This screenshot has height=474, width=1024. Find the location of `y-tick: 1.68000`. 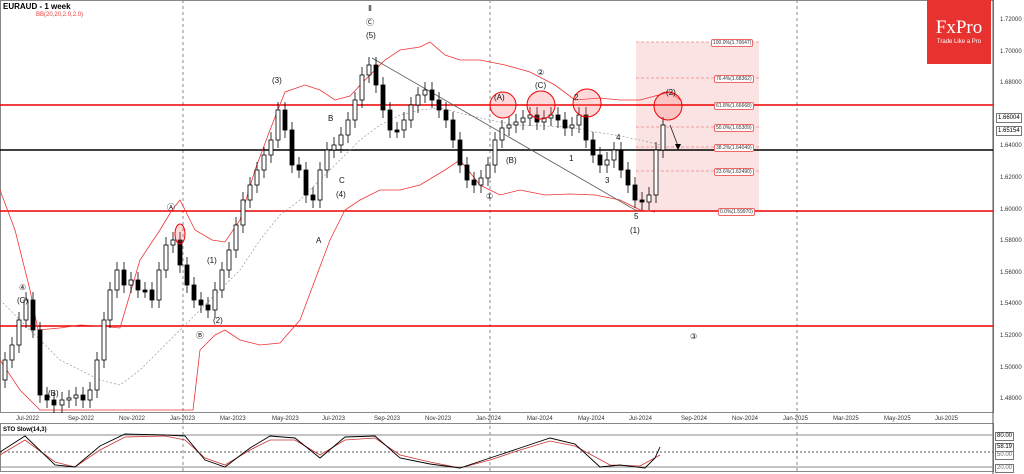

y-tick: 1.68000 is located at coordinates (1011, 83).